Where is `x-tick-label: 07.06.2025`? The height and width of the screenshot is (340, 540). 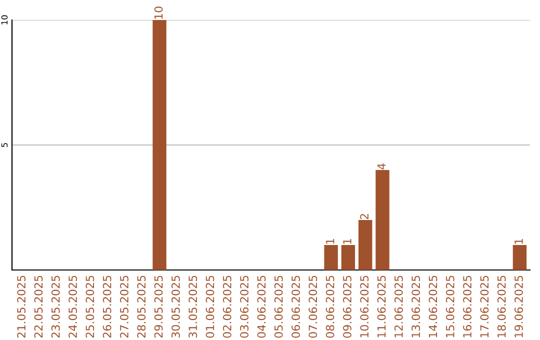
x-tick-label: 07.06.2025 is located at coordinates (313, 307).